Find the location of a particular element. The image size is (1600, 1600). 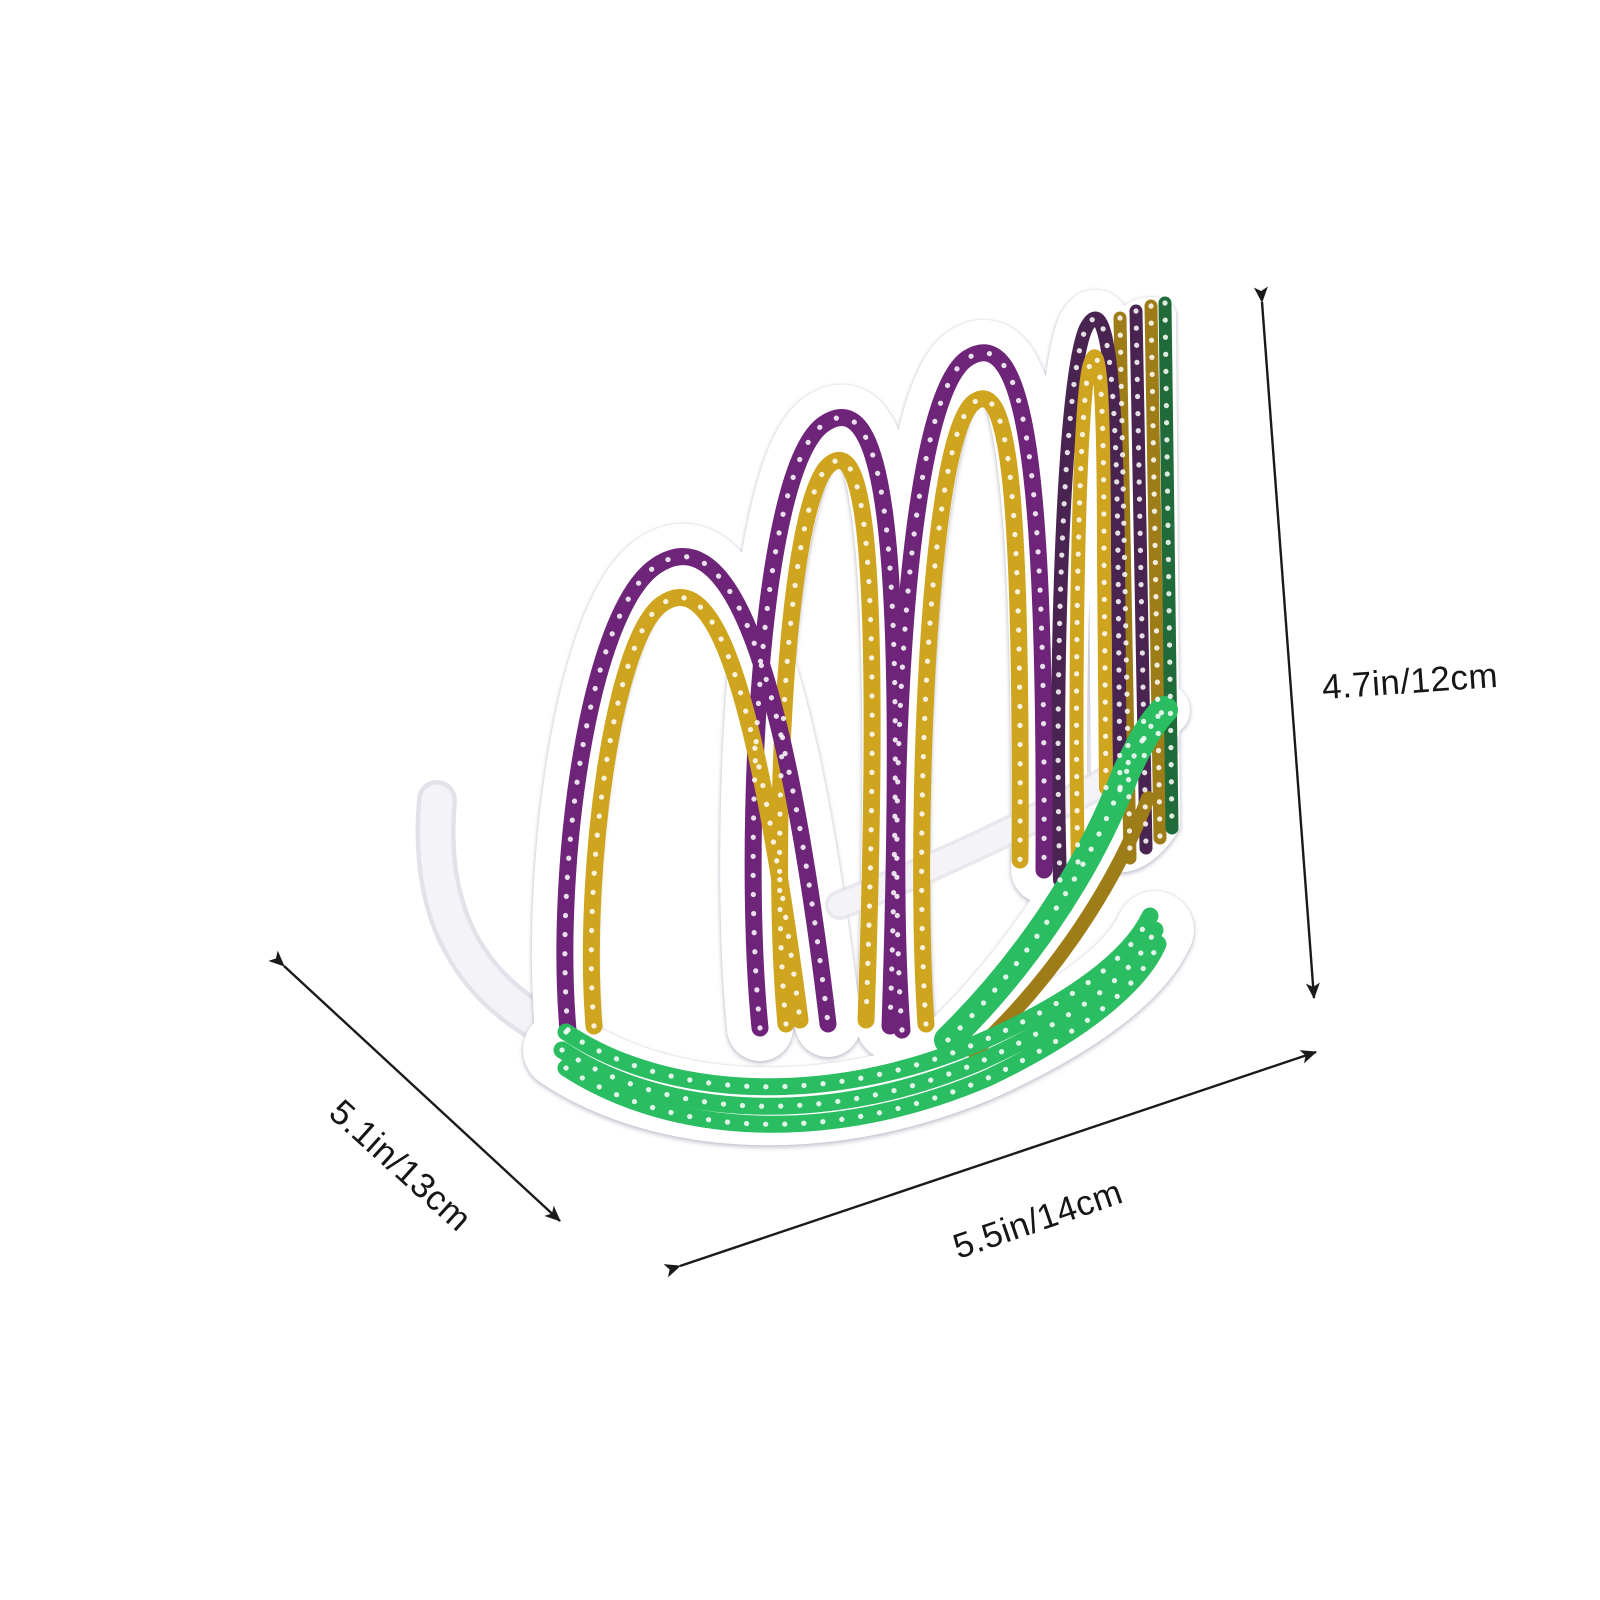

depth-dimension-arrow is located at coordinates (414, 1086).